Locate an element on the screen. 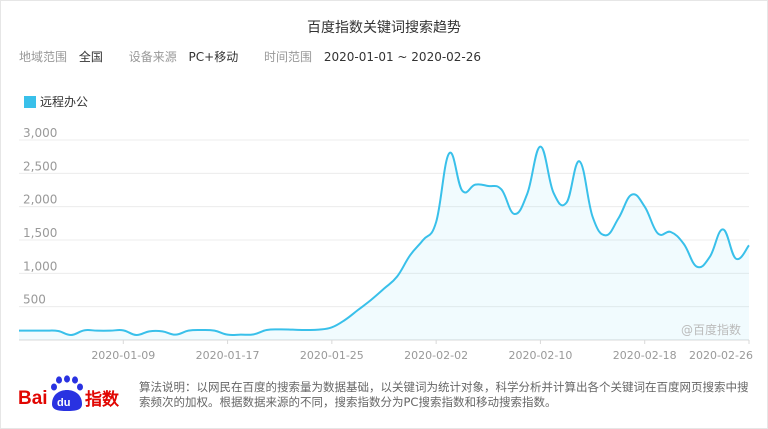 The image size is (768, 429). x-tick-label: 2020-01-17 is located at coordinates (228, 355).